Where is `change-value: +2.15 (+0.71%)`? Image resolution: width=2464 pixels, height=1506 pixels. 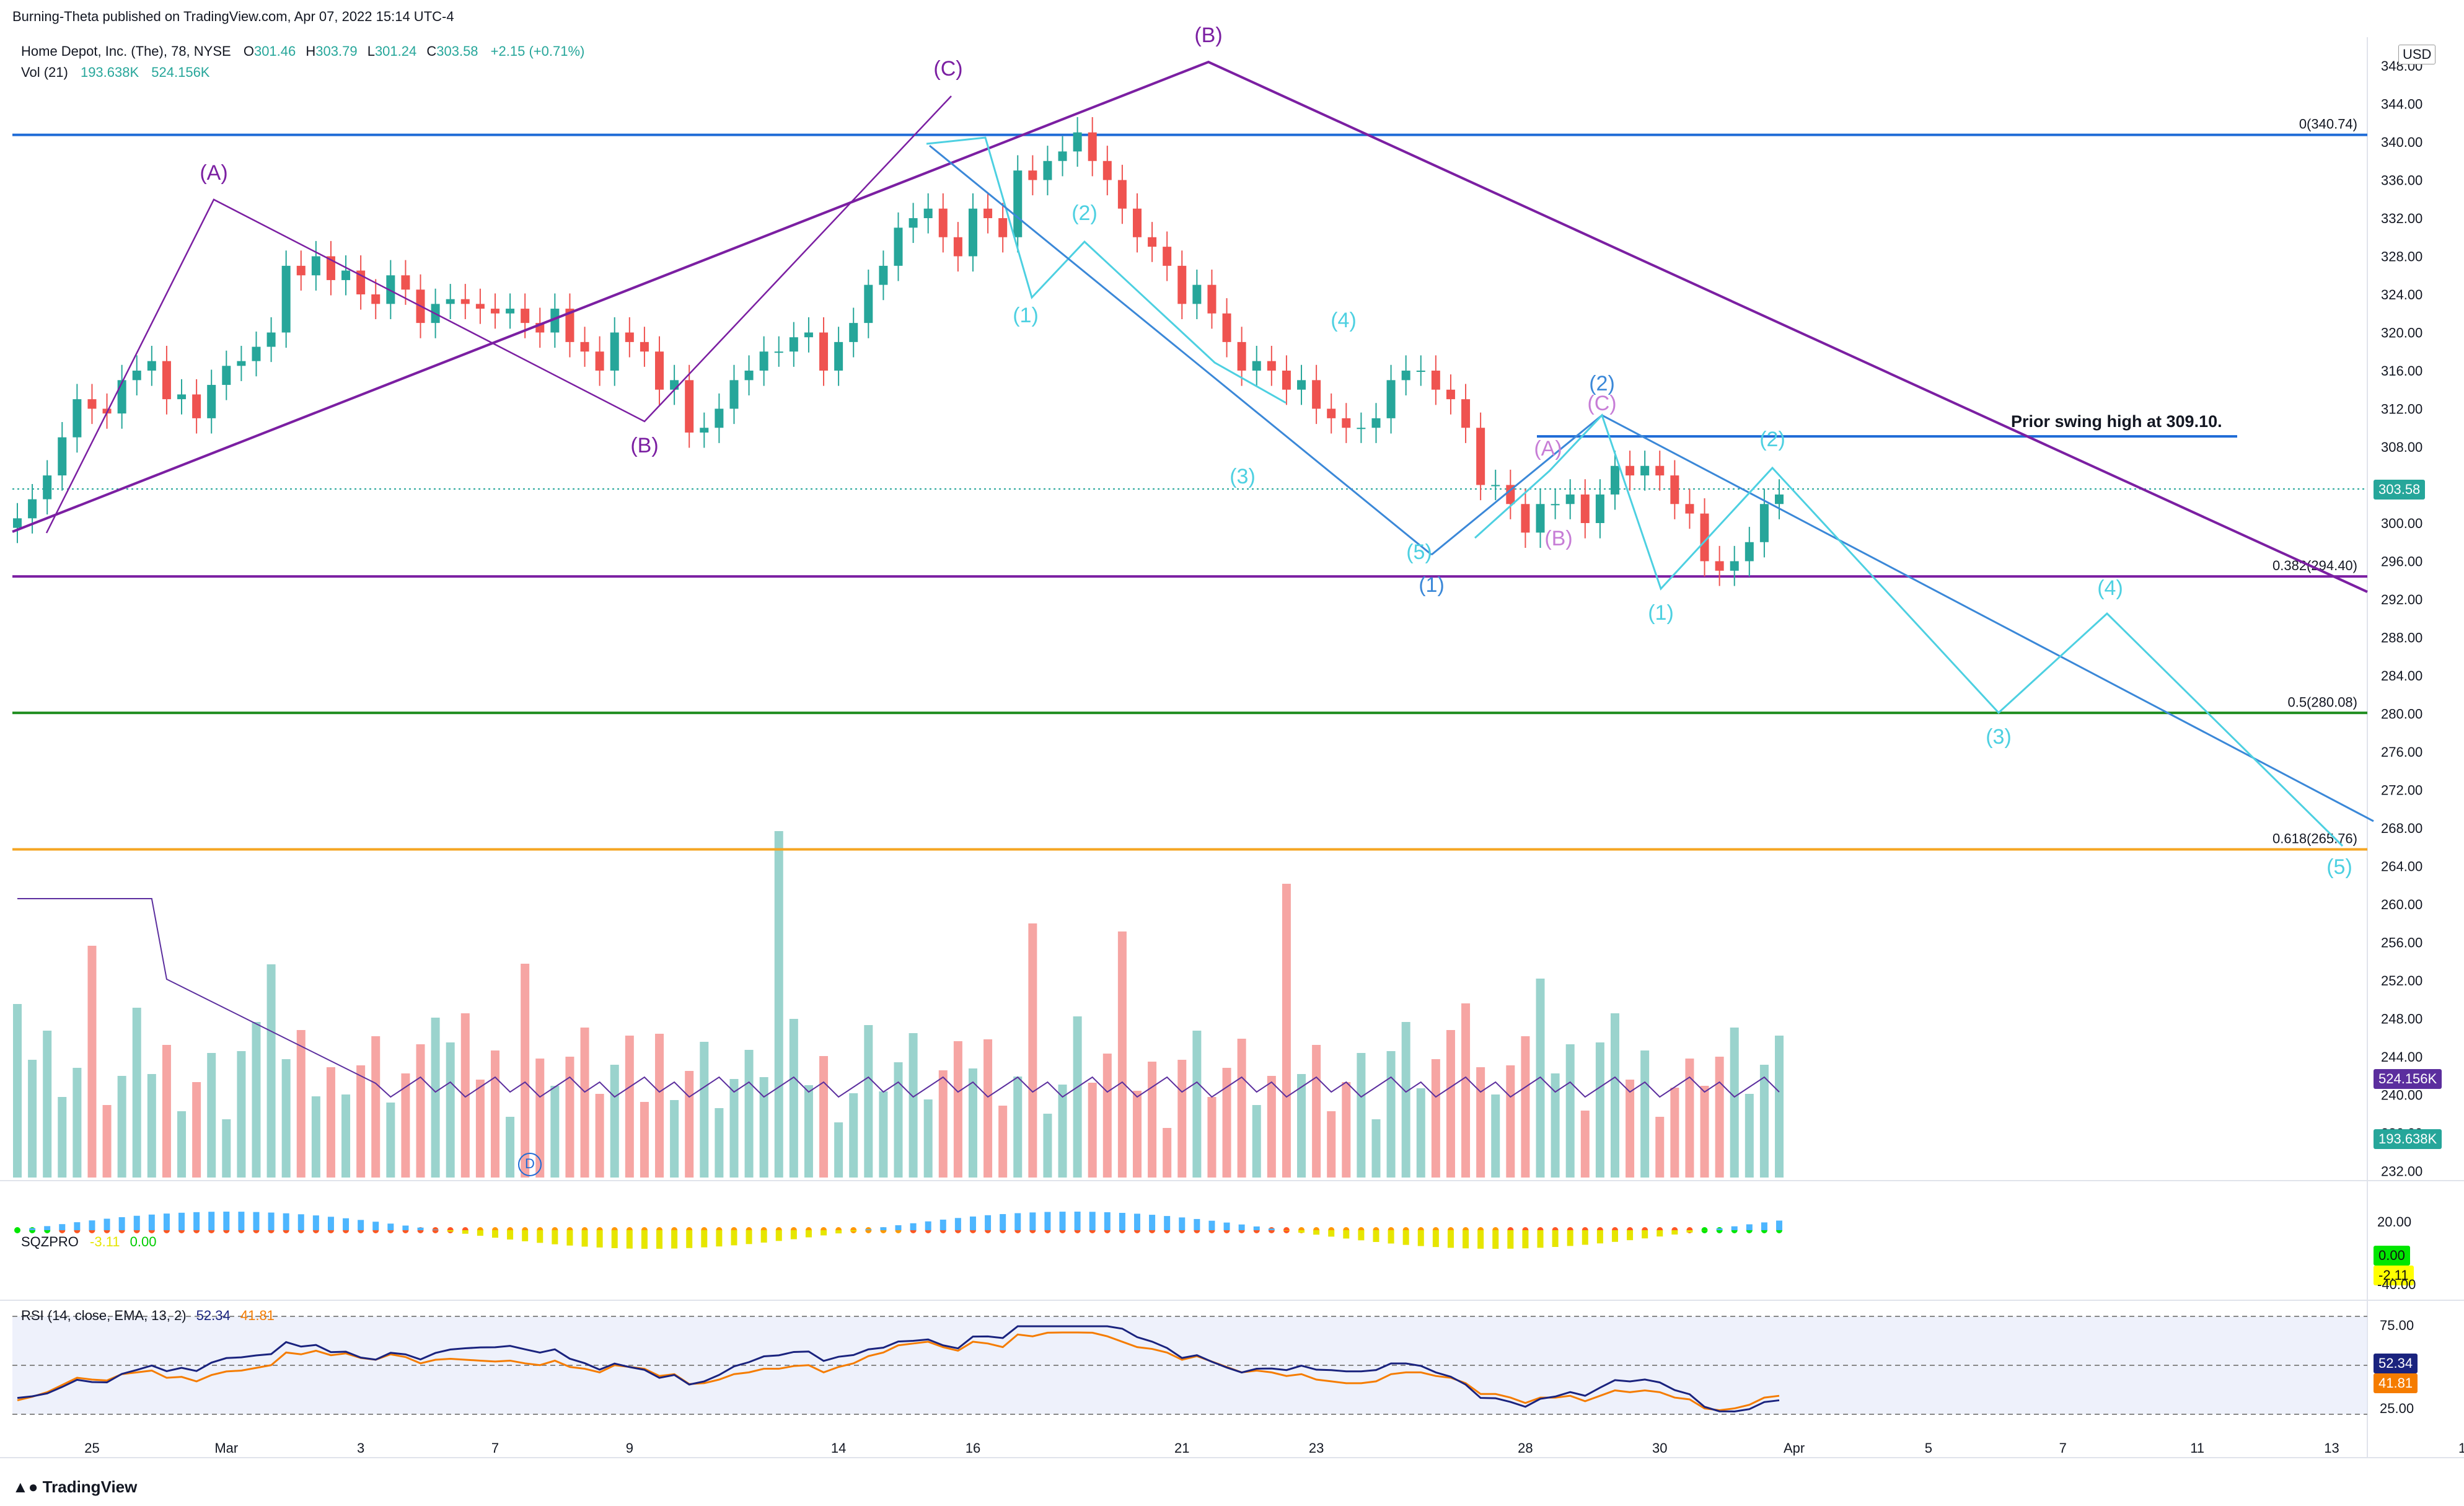 change-value: +2.15 (+0.71%) is located at coordinates (537, 51).